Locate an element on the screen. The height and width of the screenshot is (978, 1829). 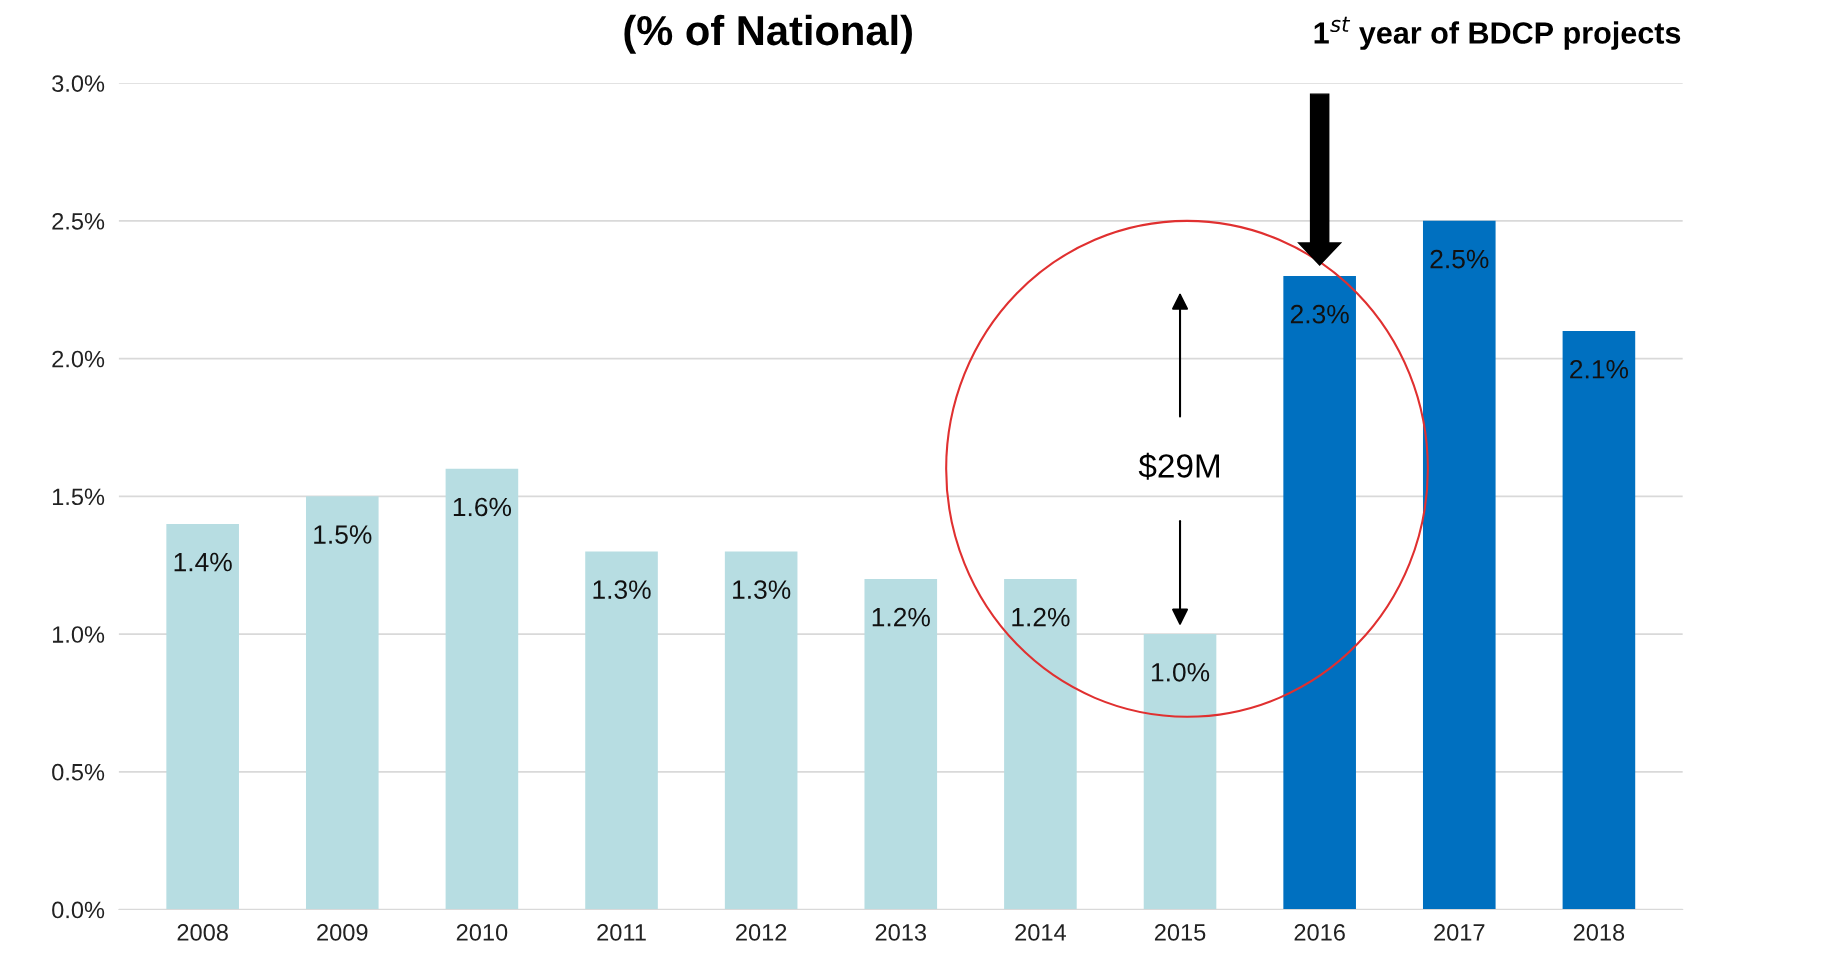
y-tick-label: 1.5% is located at coordinates (78, 497).